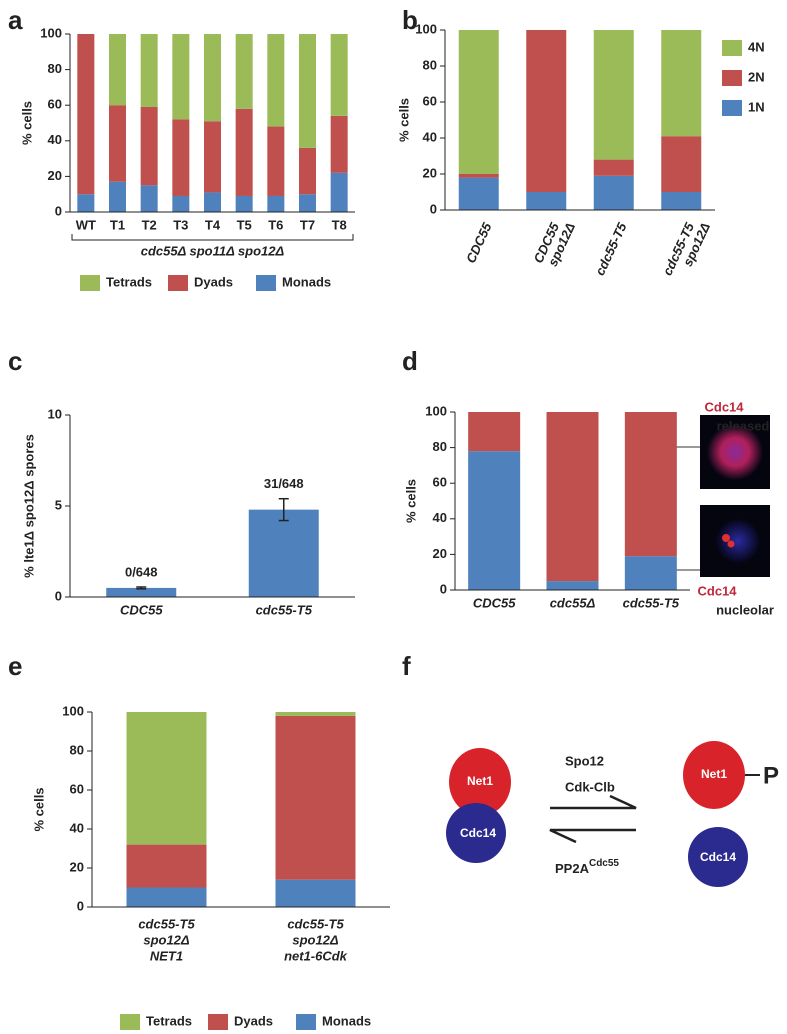  Describe the element at coordinates (717, 590) in the screenshot. I see `image-title: Cdc14` at that location.